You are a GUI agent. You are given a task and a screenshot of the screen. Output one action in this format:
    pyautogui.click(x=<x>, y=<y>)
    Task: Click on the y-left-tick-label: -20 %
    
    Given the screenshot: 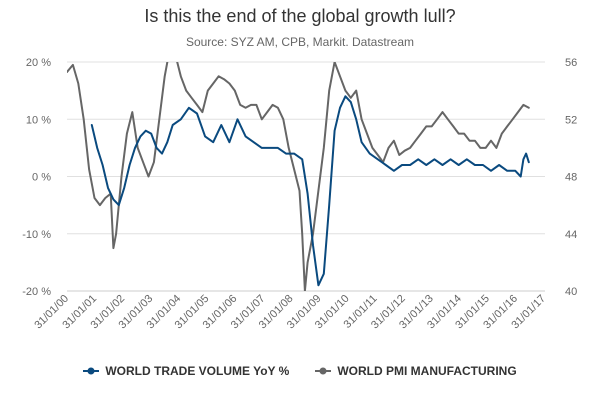 What is the action you would take?
    pyautogui.click(x=36, y=292)
    